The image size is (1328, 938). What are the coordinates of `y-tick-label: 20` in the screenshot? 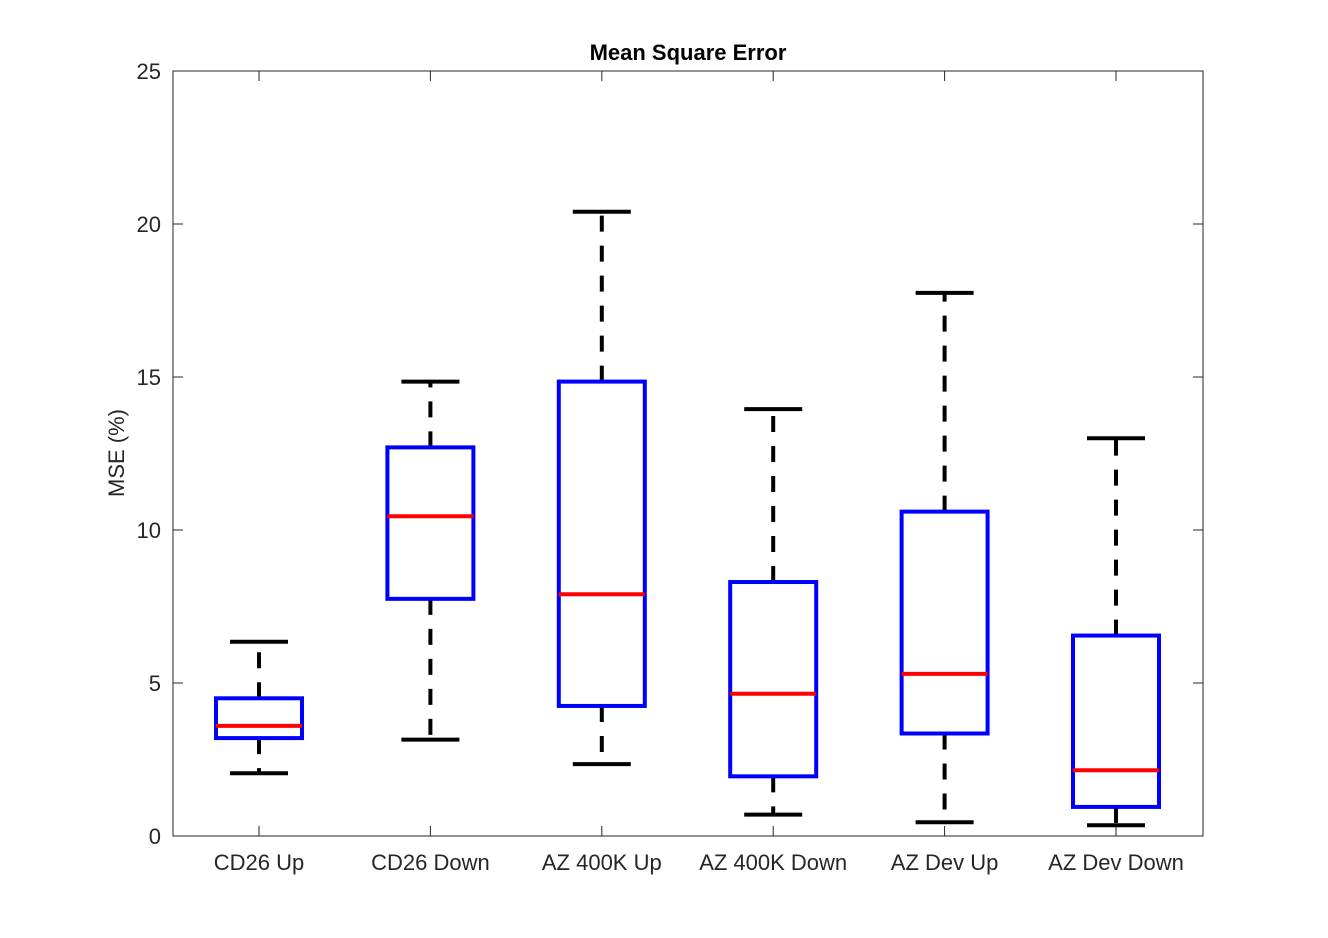 It's located at (149, 224).